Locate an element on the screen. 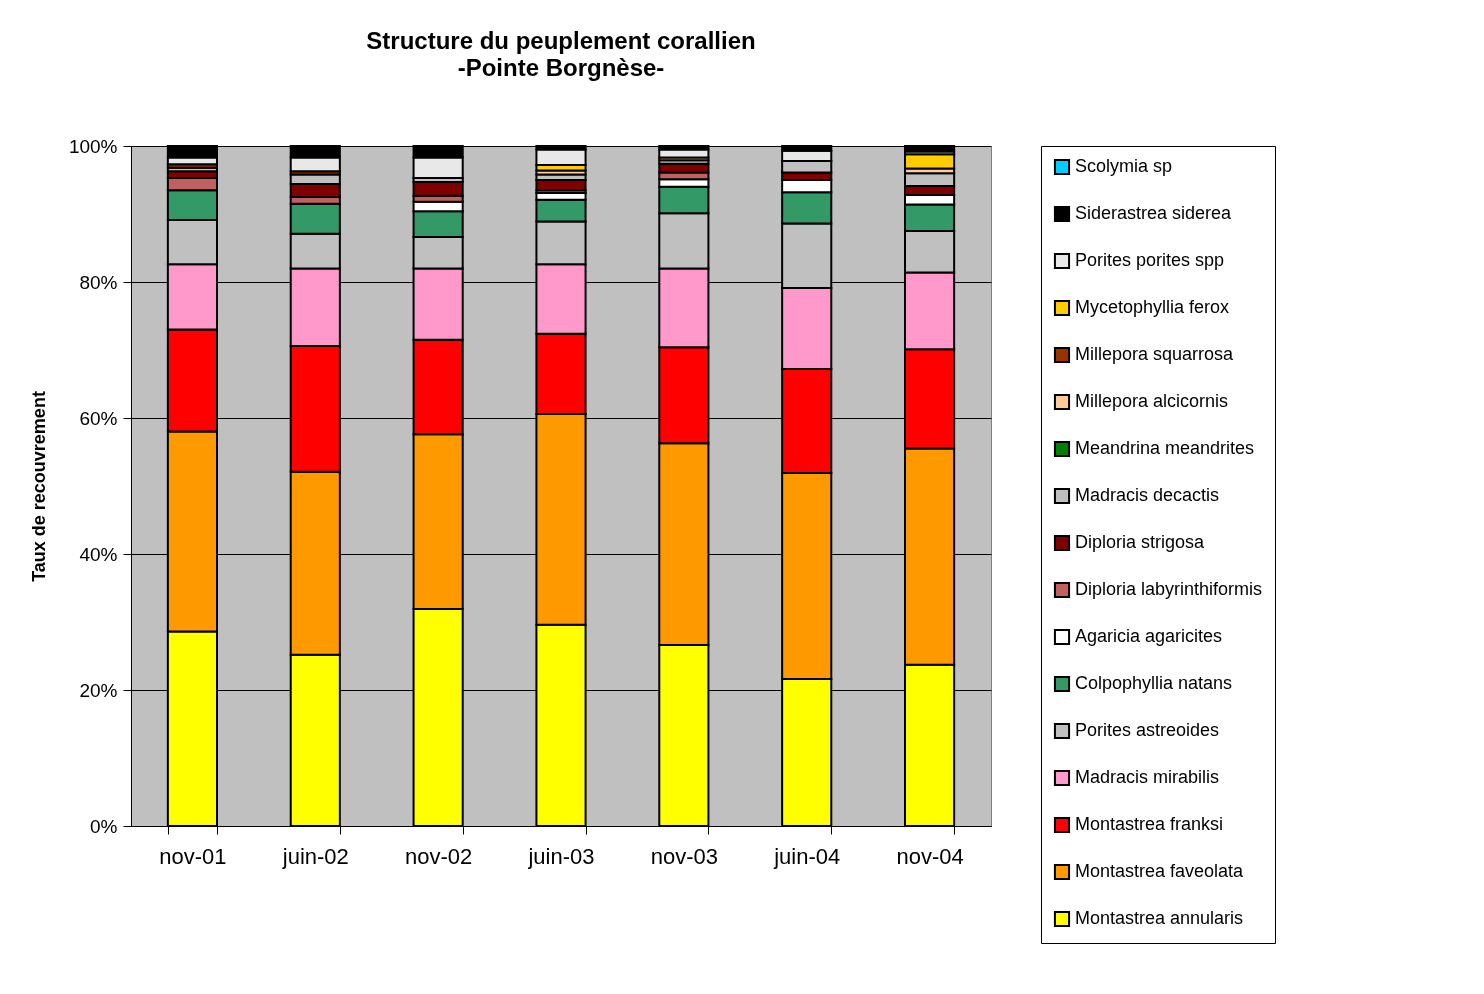  y-tick-label: 0% is located at coordinates (104, 826).